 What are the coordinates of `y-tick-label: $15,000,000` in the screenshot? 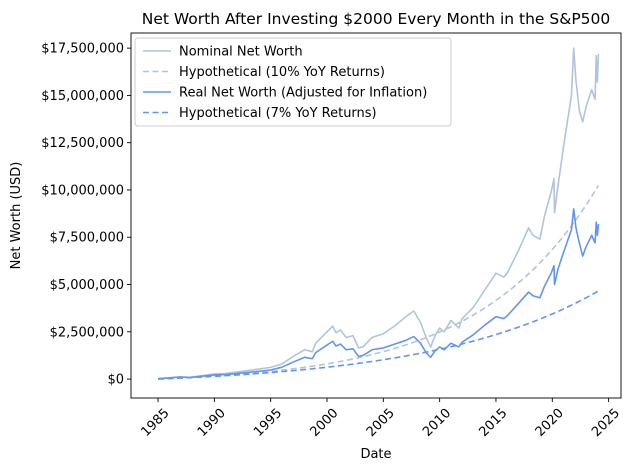 It's located at (82, 96).